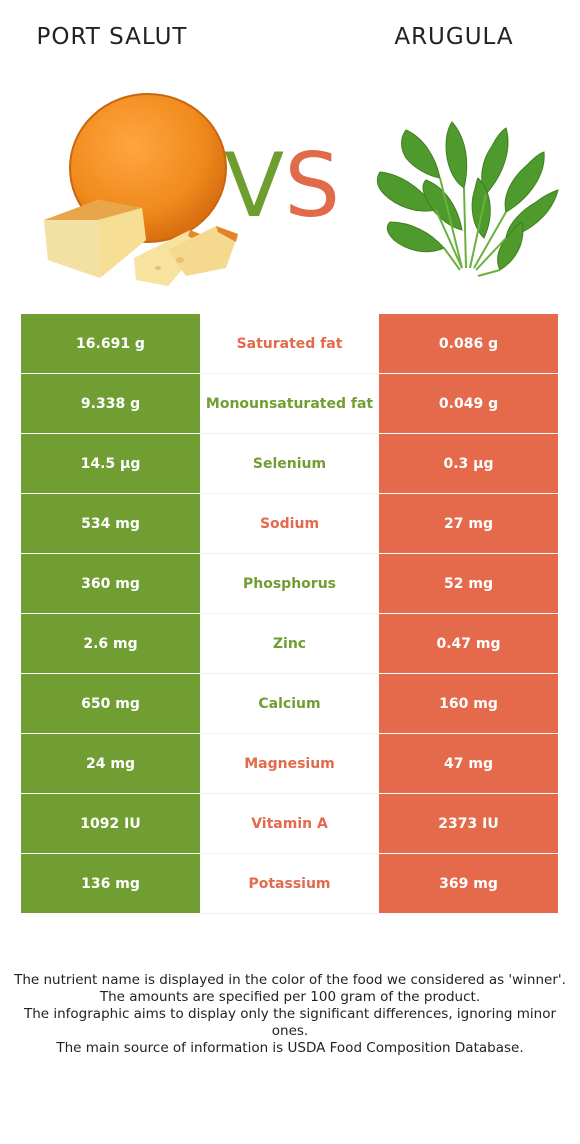 The height and width of the screenshot is (1144, 580). I want to click on arugula-value: 0.086 g, so click(468, 343).